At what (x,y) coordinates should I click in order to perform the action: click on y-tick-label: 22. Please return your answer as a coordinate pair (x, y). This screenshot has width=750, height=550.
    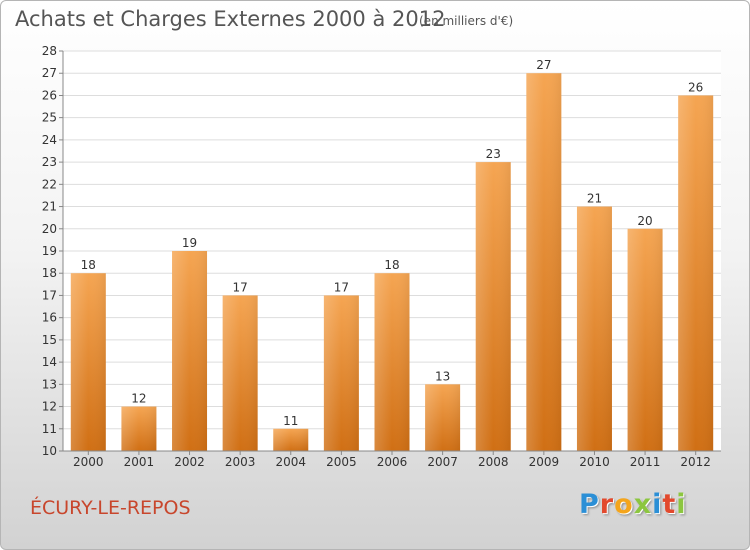
    Looking at the image, I should click on (49, 184).